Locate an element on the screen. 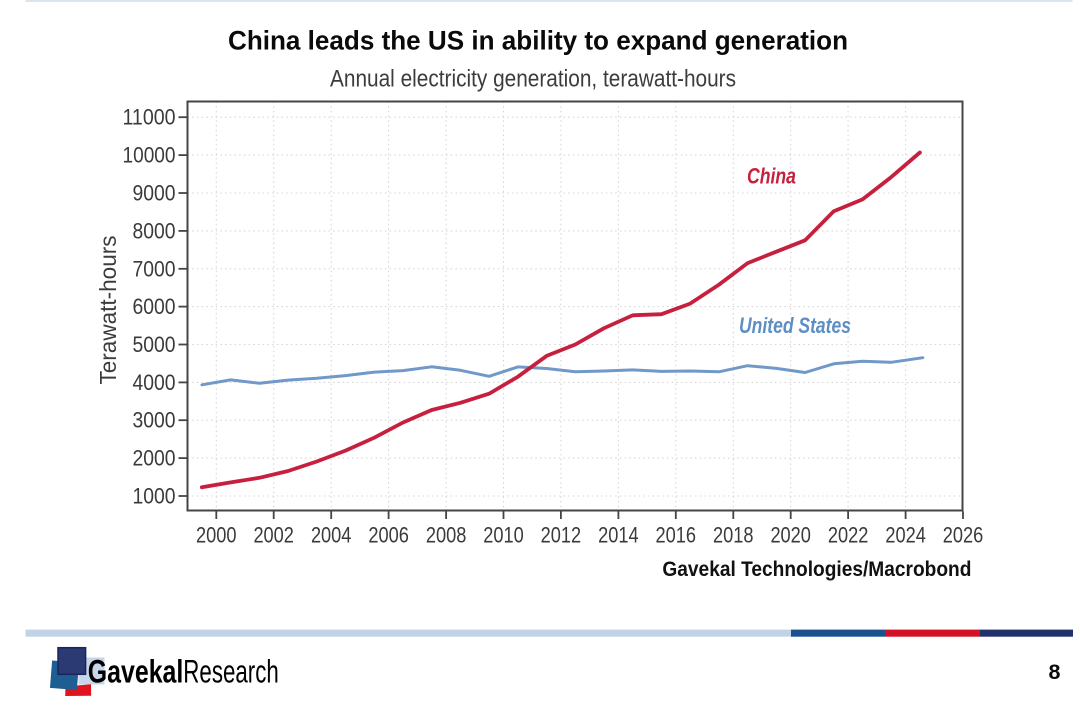  svg-text: United States is located at coordinates (795, 325).